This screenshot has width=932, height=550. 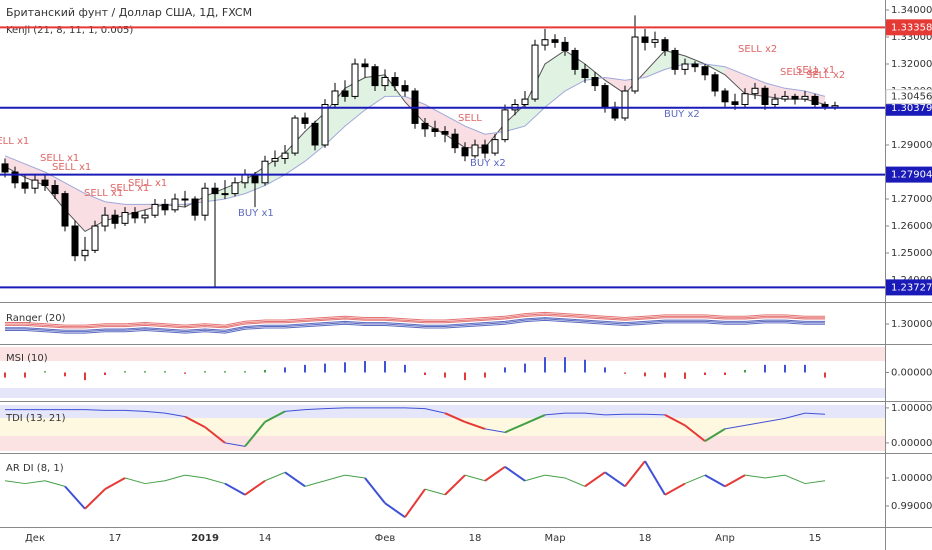 What do you see at coordinates (911, 27) in the screenshot?
I see `level-label: 1.33358` at bounding box center [911, 27].